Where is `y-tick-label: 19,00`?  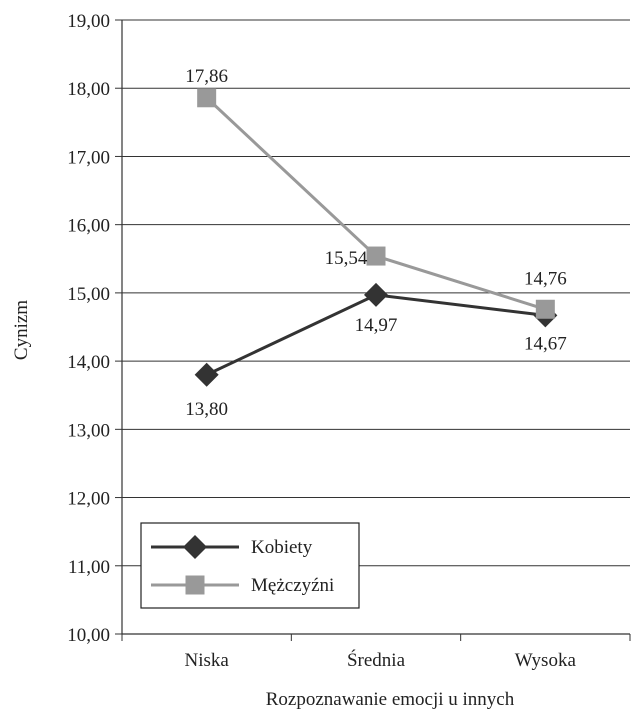
y-tick-label: 19,00 is located at coordinates (88, 21).